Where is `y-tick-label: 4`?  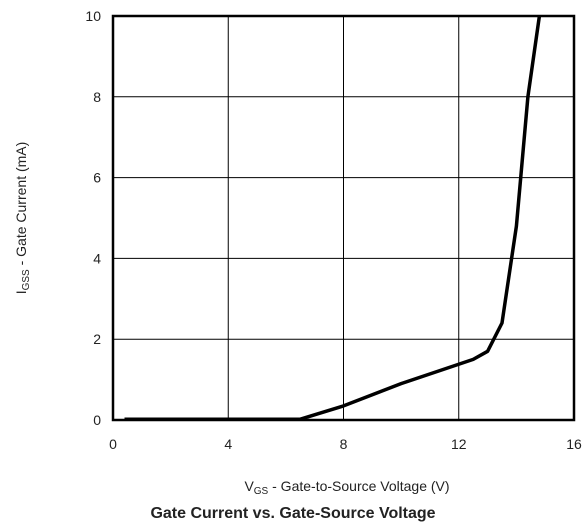 y-tick-label: 4 is located at coordinates (97, 258).